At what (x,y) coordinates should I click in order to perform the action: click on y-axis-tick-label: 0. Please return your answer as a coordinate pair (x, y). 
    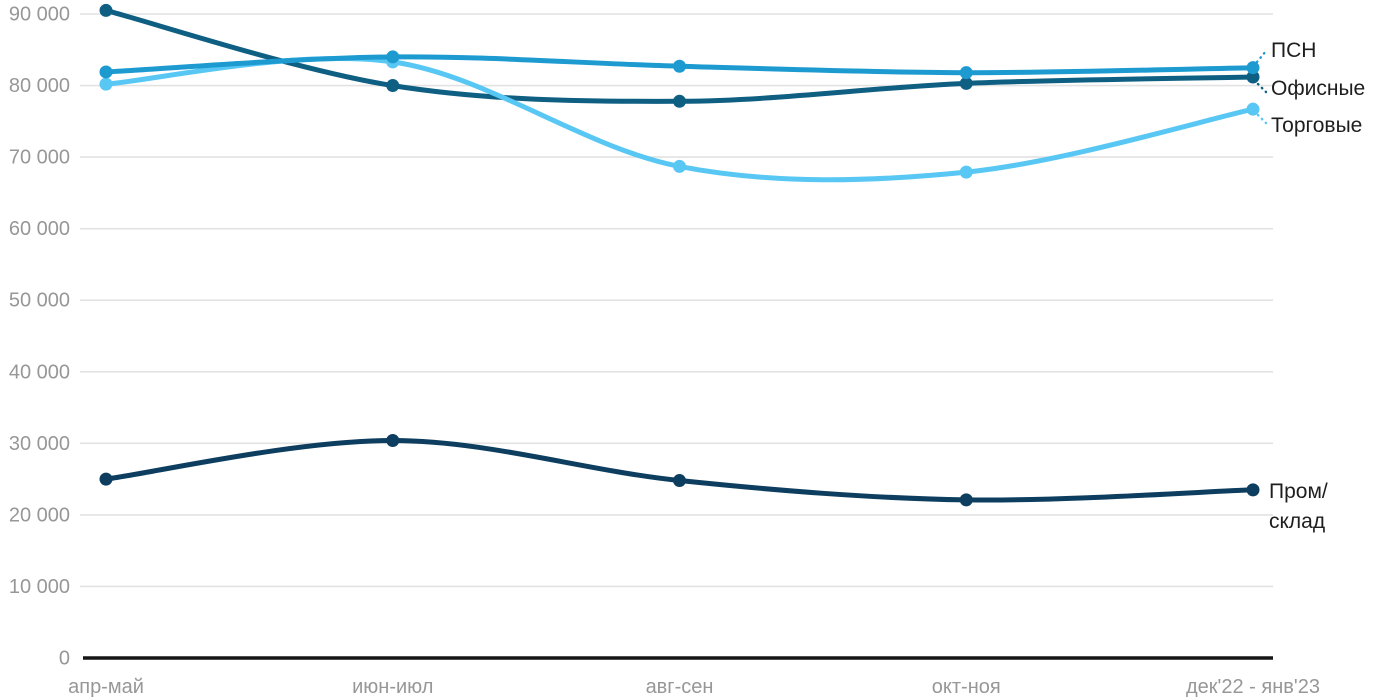
    Looking at the image, I should click on (64, 659).